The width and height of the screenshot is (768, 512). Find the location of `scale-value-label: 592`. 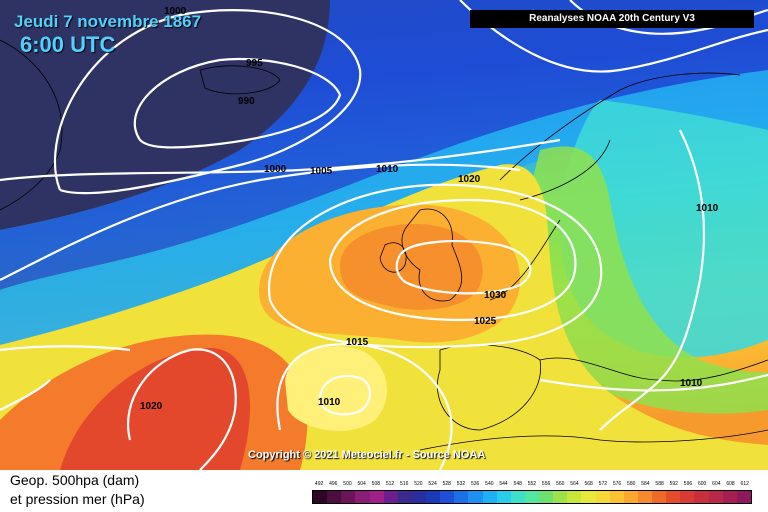

scale-value-label: 592 is located at coordinates (673, 484).